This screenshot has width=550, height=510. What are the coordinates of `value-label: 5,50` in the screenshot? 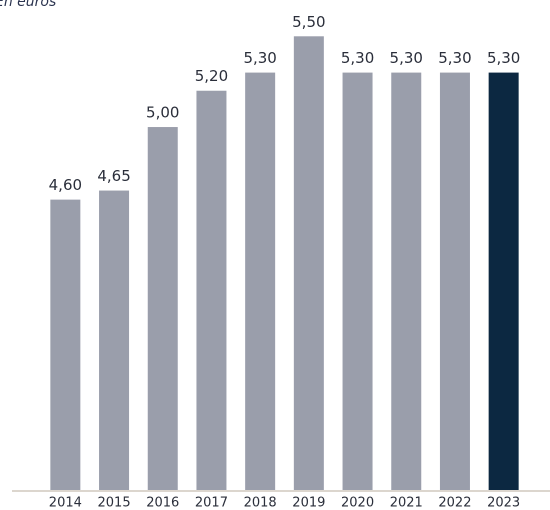 It's located at (308, 22).